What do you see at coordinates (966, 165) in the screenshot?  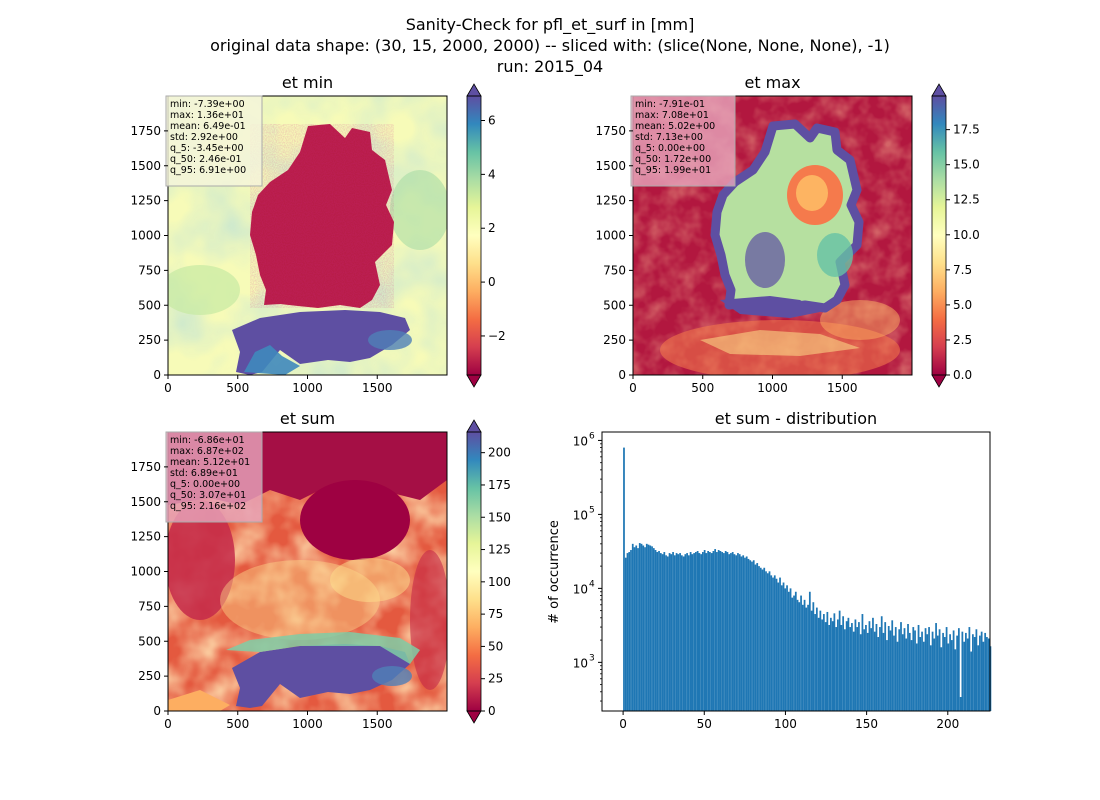 I see `colorbar-tick-label: 15.0` at bounding box center [966, 165].